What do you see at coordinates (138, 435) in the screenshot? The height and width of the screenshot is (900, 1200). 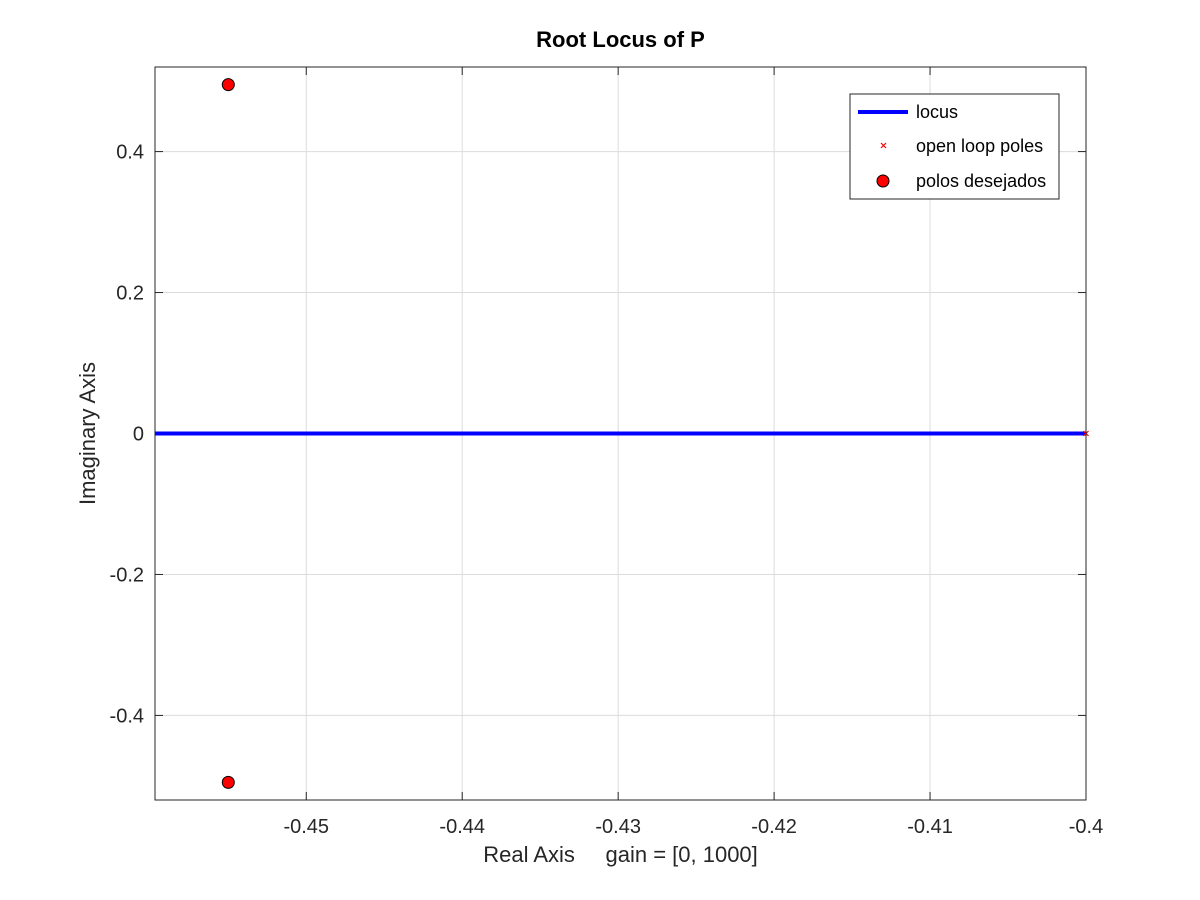 I see `y-tick-label: 0` at bounding box center [138, 435].